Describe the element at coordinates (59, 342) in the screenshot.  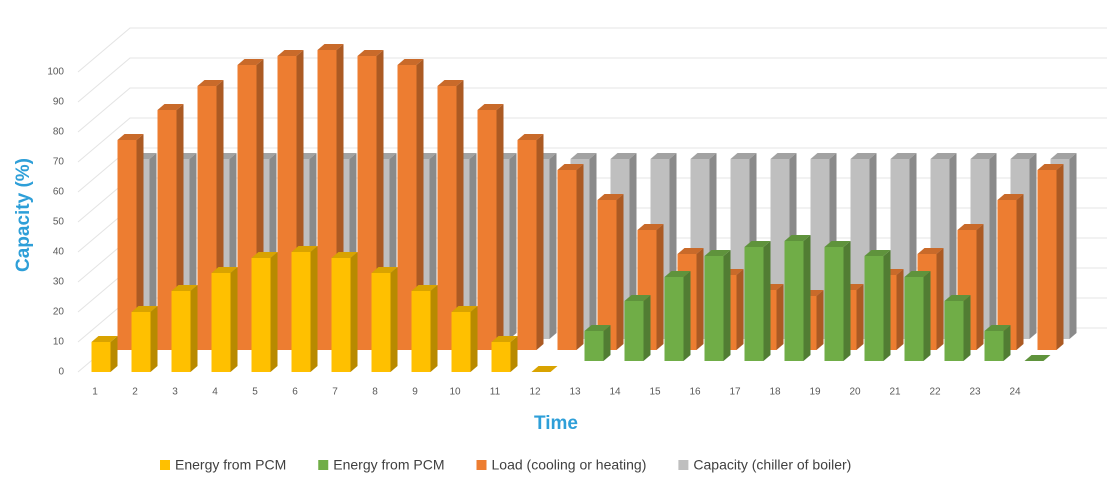
I see `y-tick-label: 10` at that location.